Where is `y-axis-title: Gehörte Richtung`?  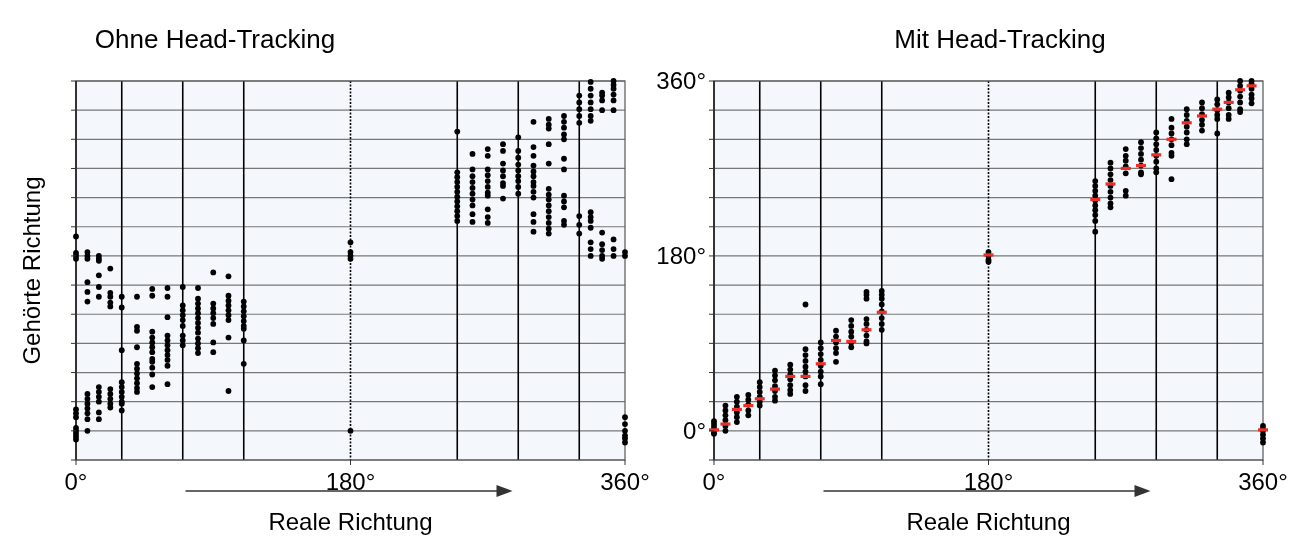
y-axis-title: Gehörte Richtung is located at coordinates (31, 270).